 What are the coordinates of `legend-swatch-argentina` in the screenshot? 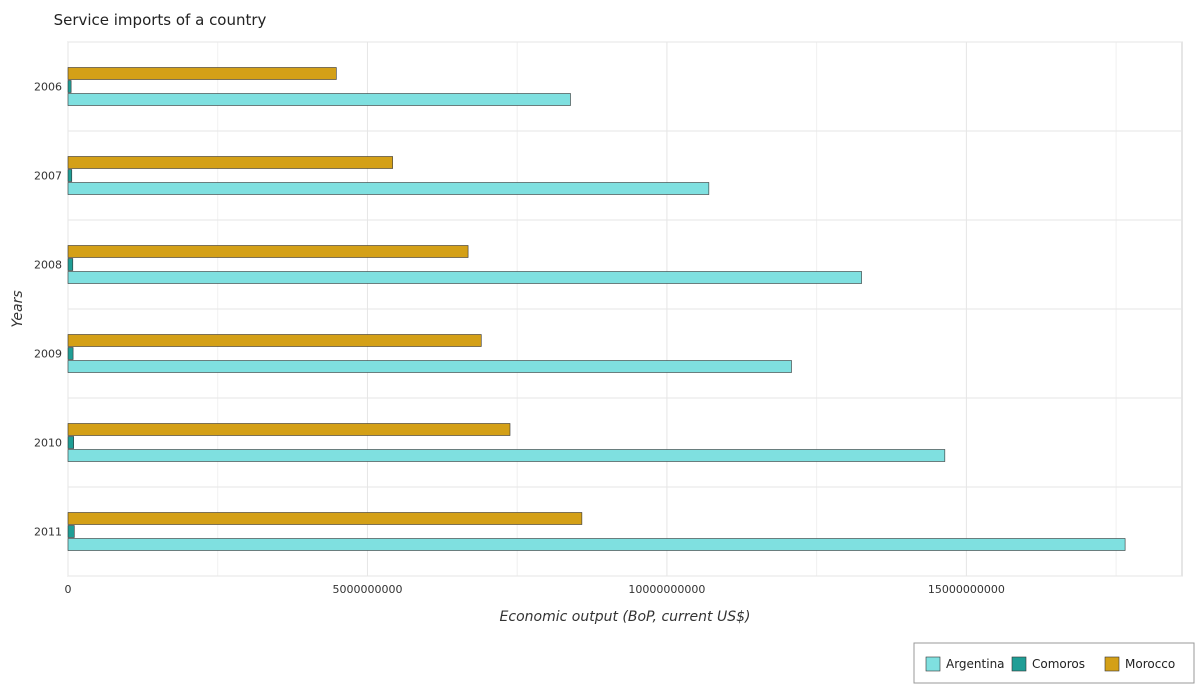 It's located at (933, 664).